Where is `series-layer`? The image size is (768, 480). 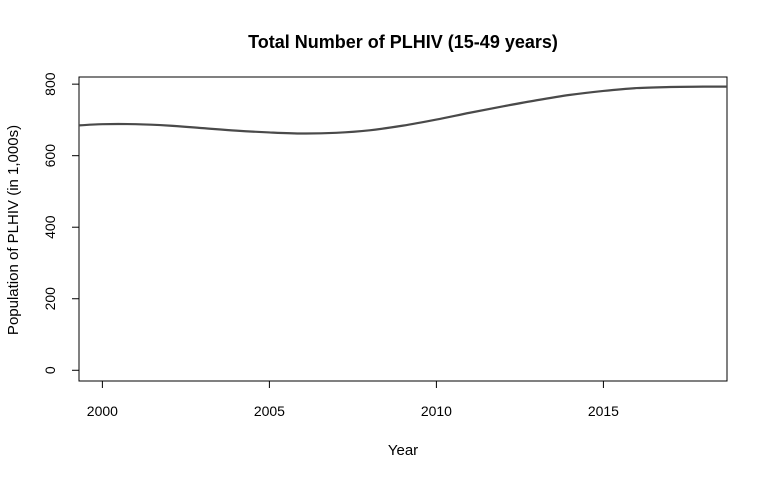
series-layer is located at coordinates (403, 110).